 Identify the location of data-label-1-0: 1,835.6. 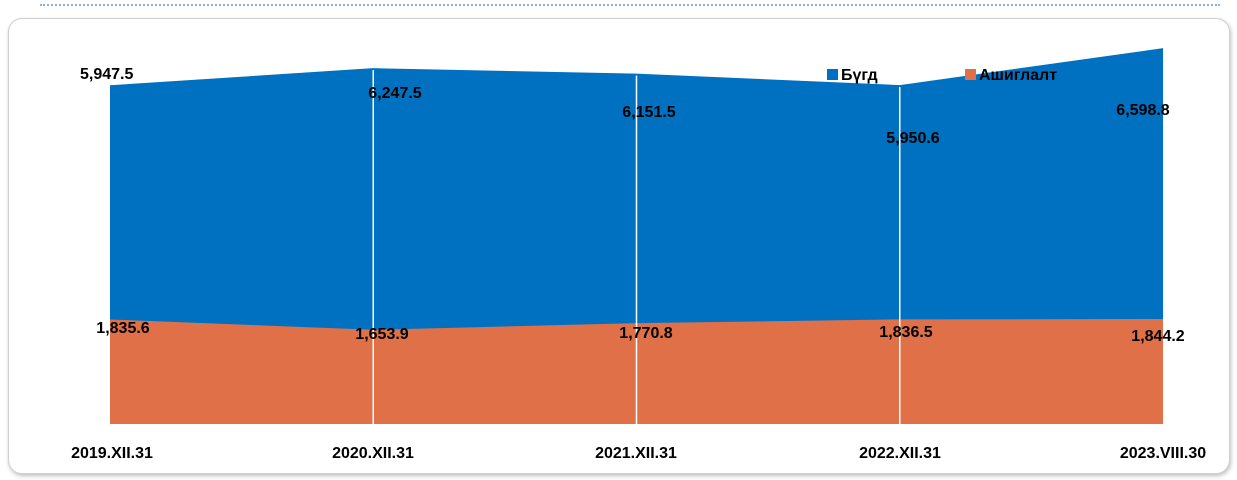
(122, 328).